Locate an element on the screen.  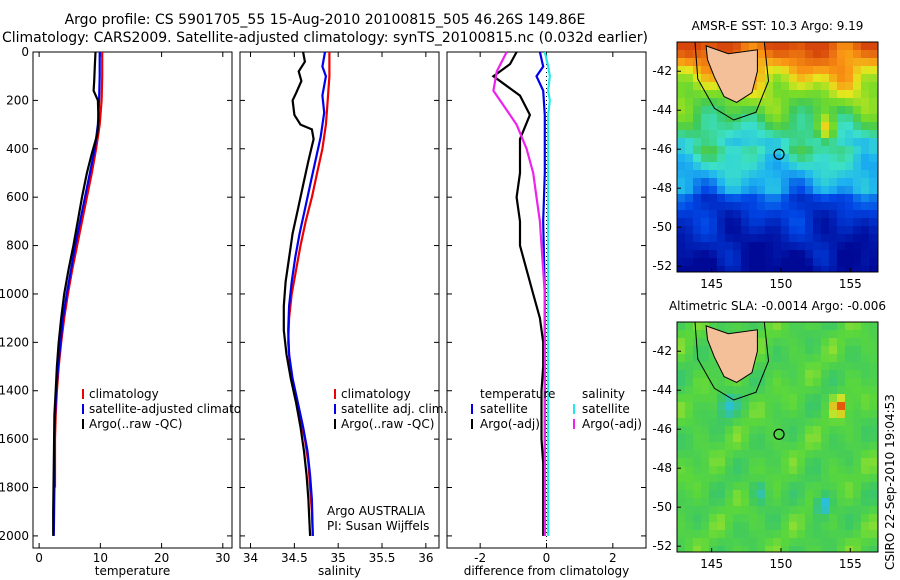
y-tick-label: 1000 is located at coordinates (14, 294).